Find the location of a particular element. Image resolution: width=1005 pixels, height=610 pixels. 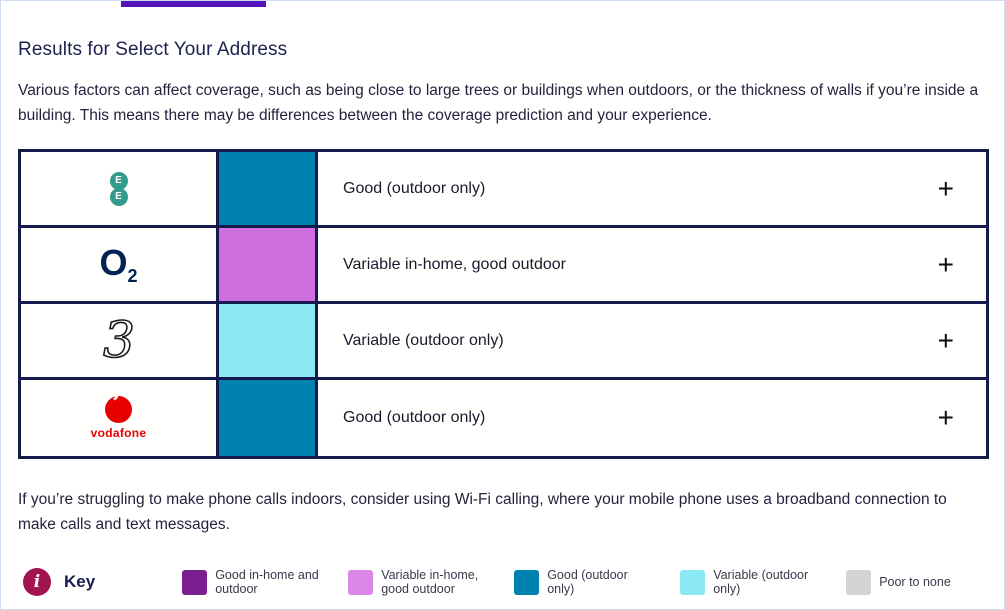

ee-logo: E E is located at coordinates (120, 188).